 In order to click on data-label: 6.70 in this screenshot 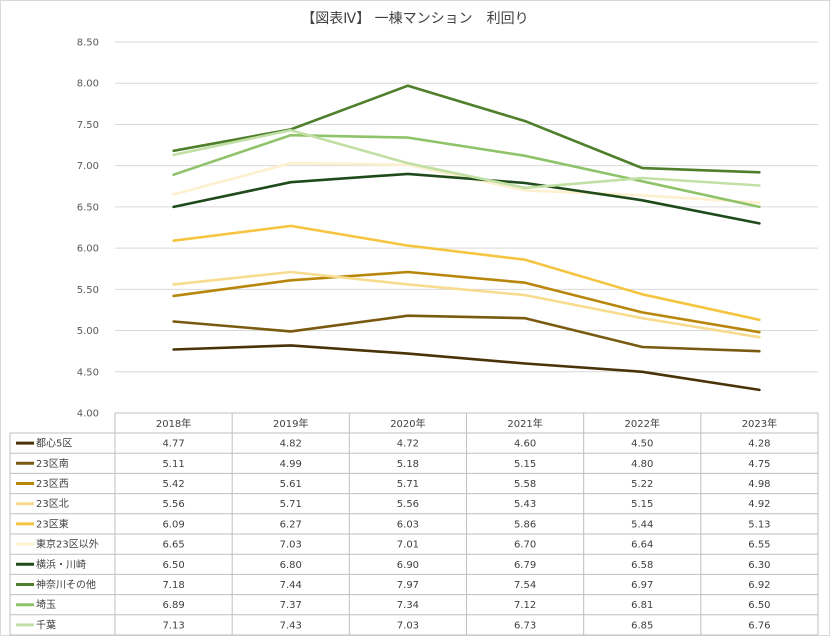, I will do `click(525, 545)`.